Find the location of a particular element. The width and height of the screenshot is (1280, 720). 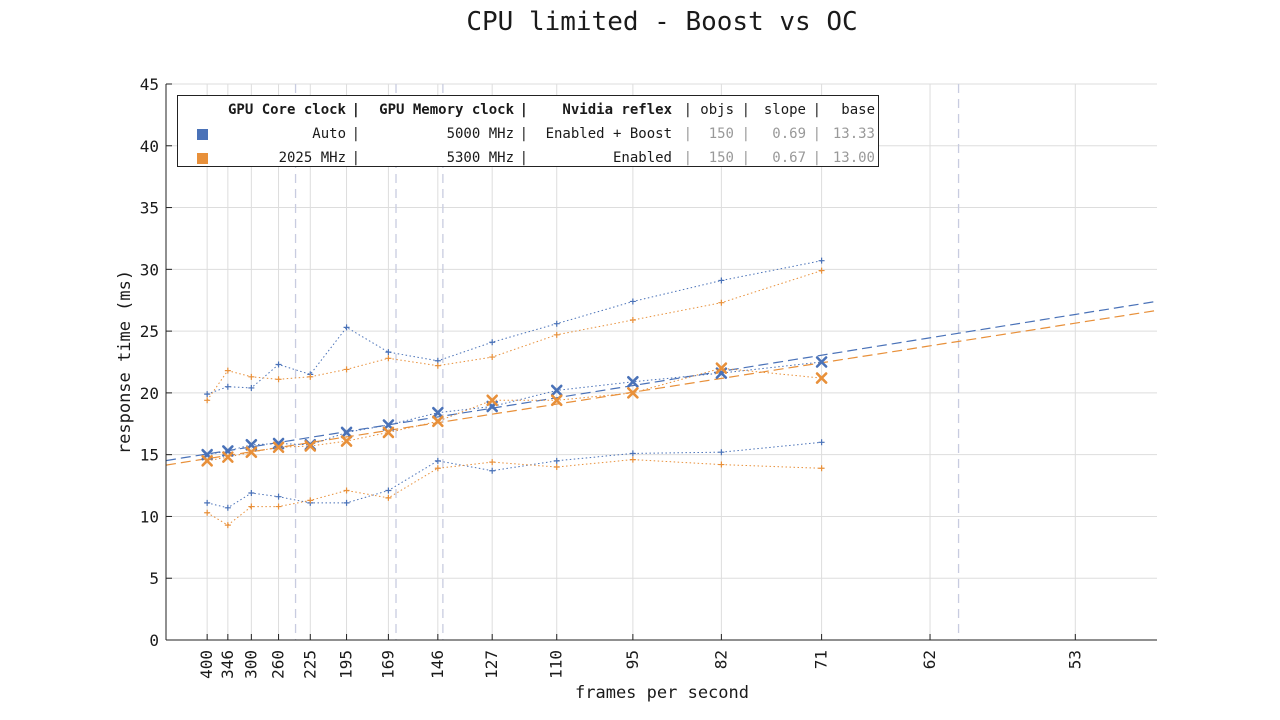

legend-core-value: Auto is located at coordinates (329, 134).